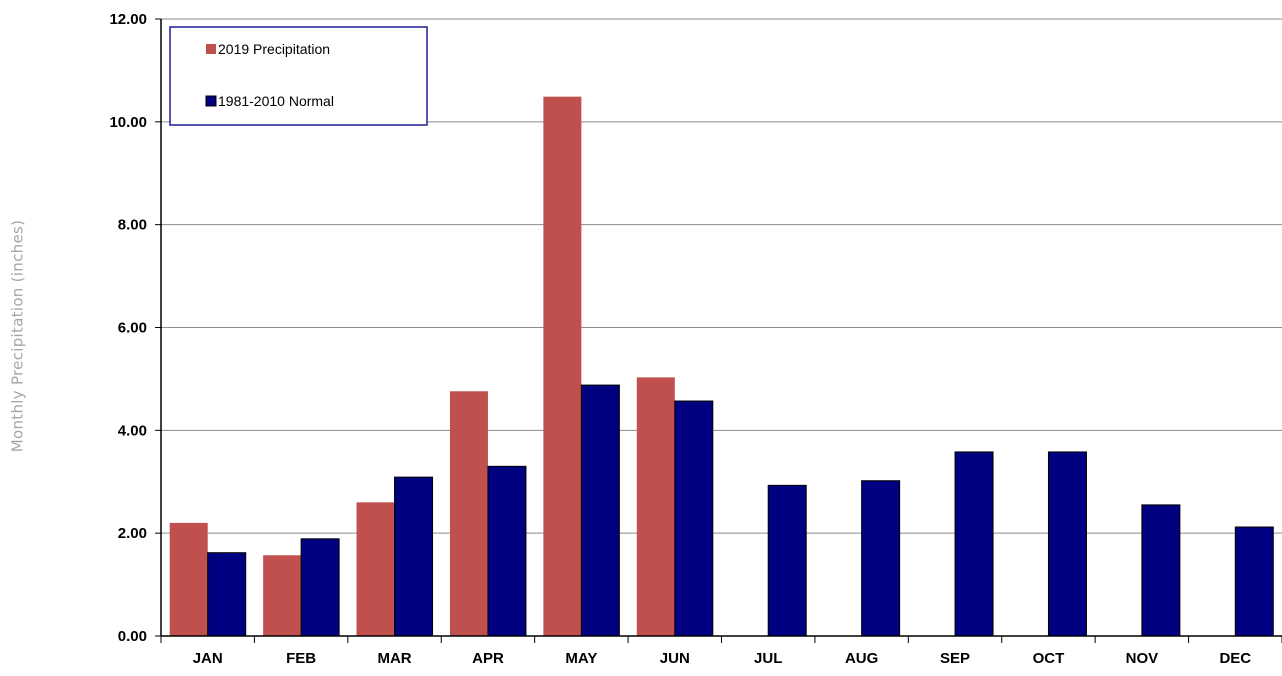  What do you see at coordinates (132, 533) in the screenshot?
I see `y-tick-label: 2.00` at bounding box center [132, 533].